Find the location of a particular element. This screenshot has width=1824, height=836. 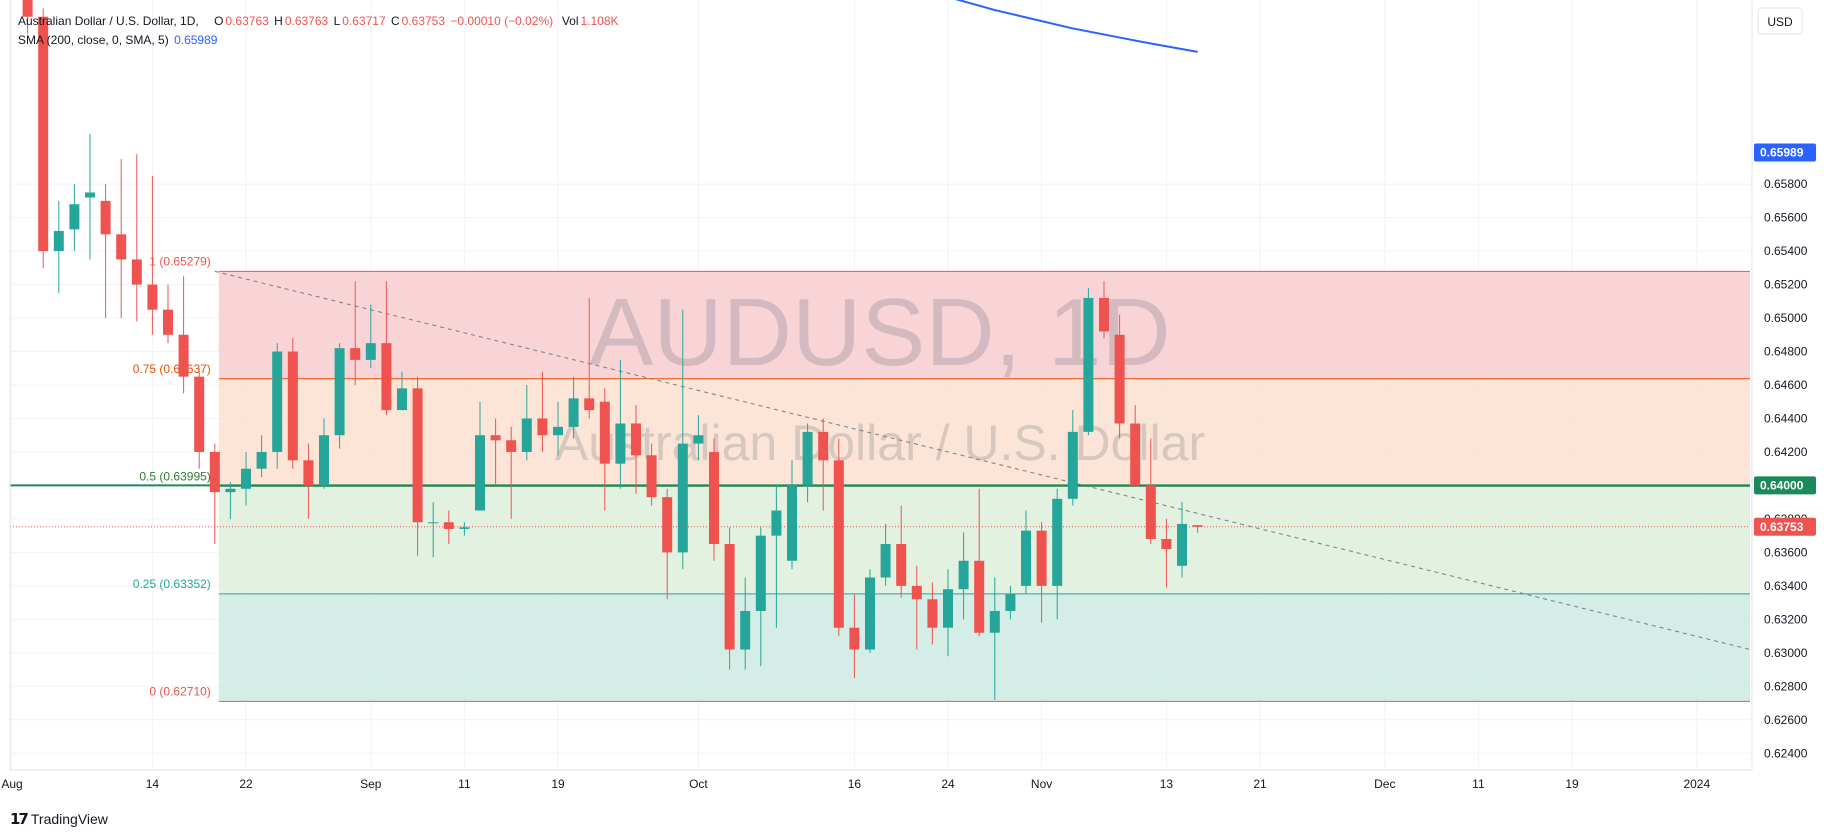

y-tick-label: 0.65200 is located at coordinates (1786, 285).